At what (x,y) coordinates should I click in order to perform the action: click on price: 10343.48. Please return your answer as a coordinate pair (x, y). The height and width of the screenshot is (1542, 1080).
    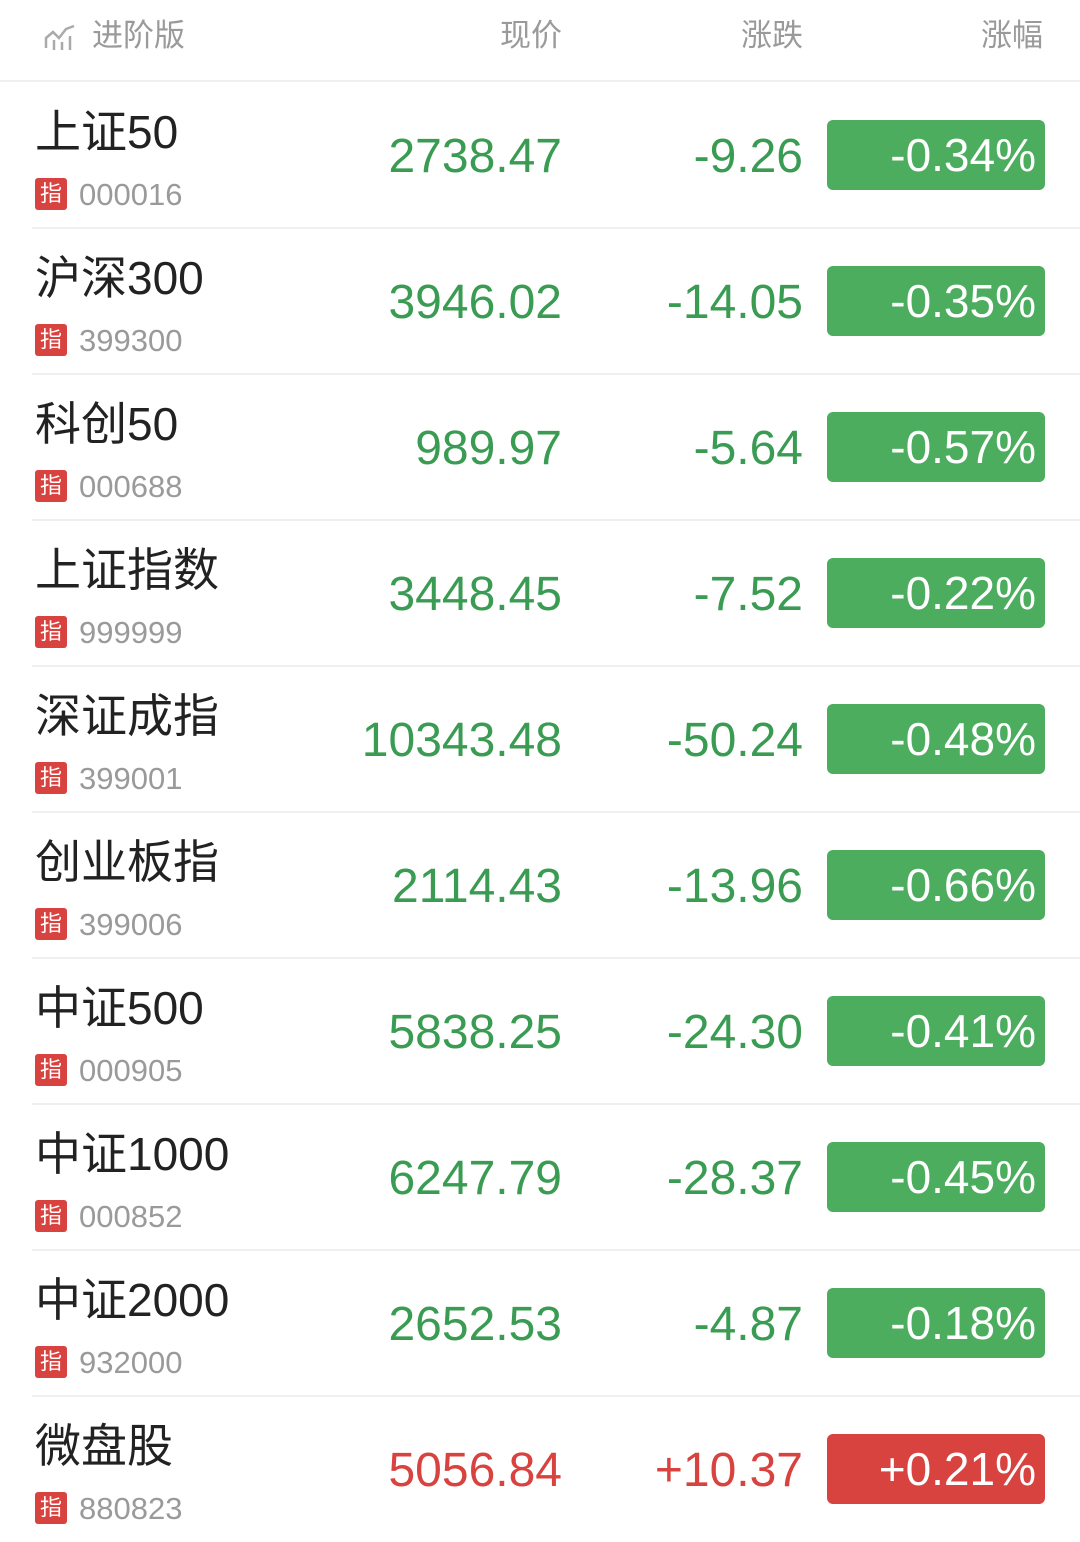
    Looking at the image, I should click on (461, 740).